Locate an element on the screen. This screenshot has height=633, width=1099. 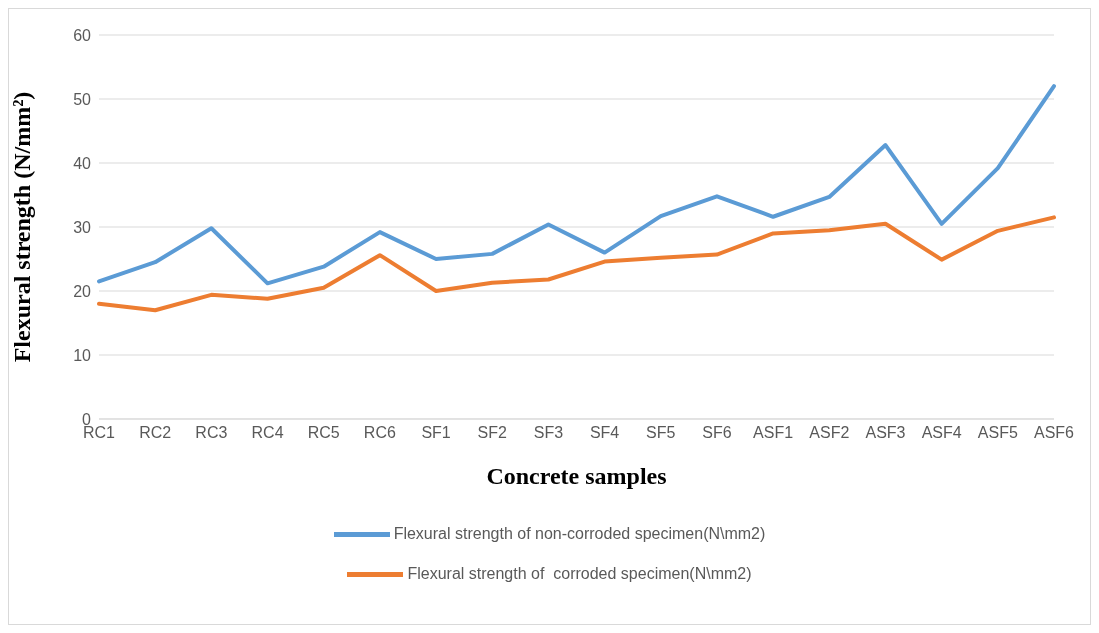
x-axis-title: Concrete samples is located at coordinates (576, 476).